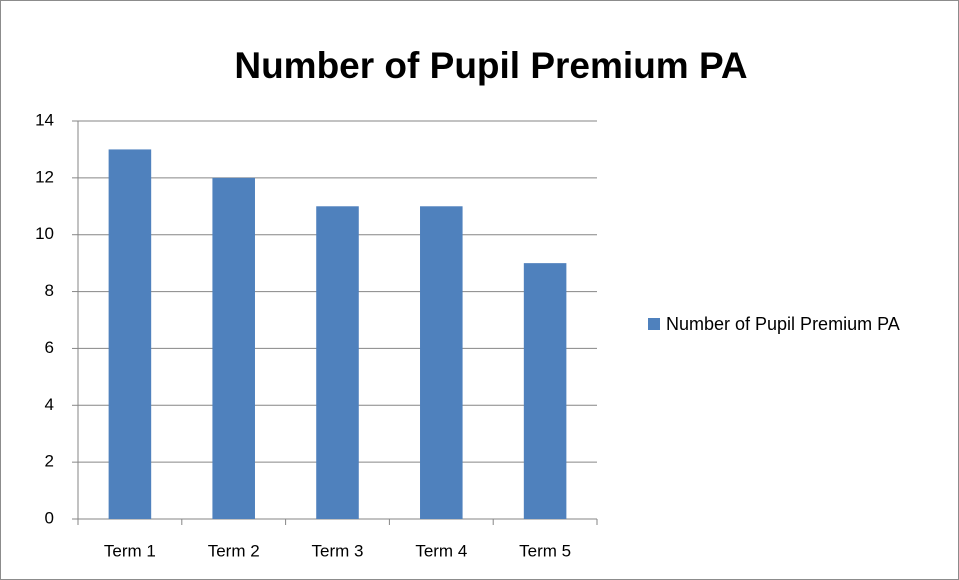 The width and height of the screenshot is (959, 580). Describe the element at coordinates (545, 550) in the screenshot. I see `x-tick-label: Term 5` at that location.